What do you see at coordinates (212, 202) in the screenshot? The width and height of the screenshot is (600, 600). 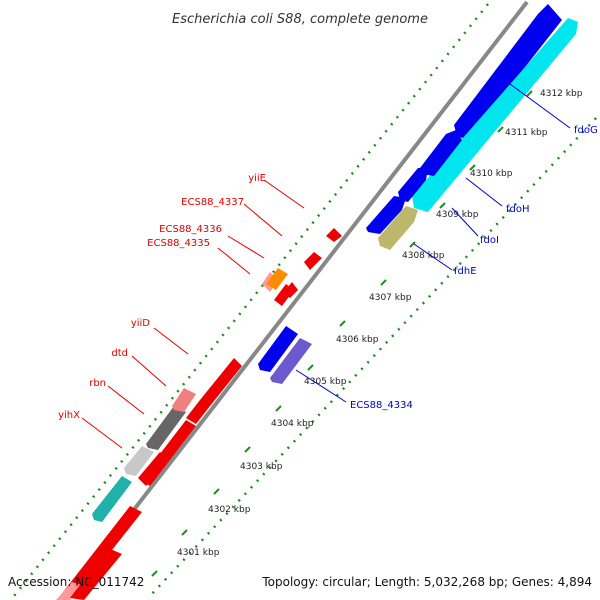 I see `label-ECS88_4337: ECS88_4337` at bounding box center [212, 202].